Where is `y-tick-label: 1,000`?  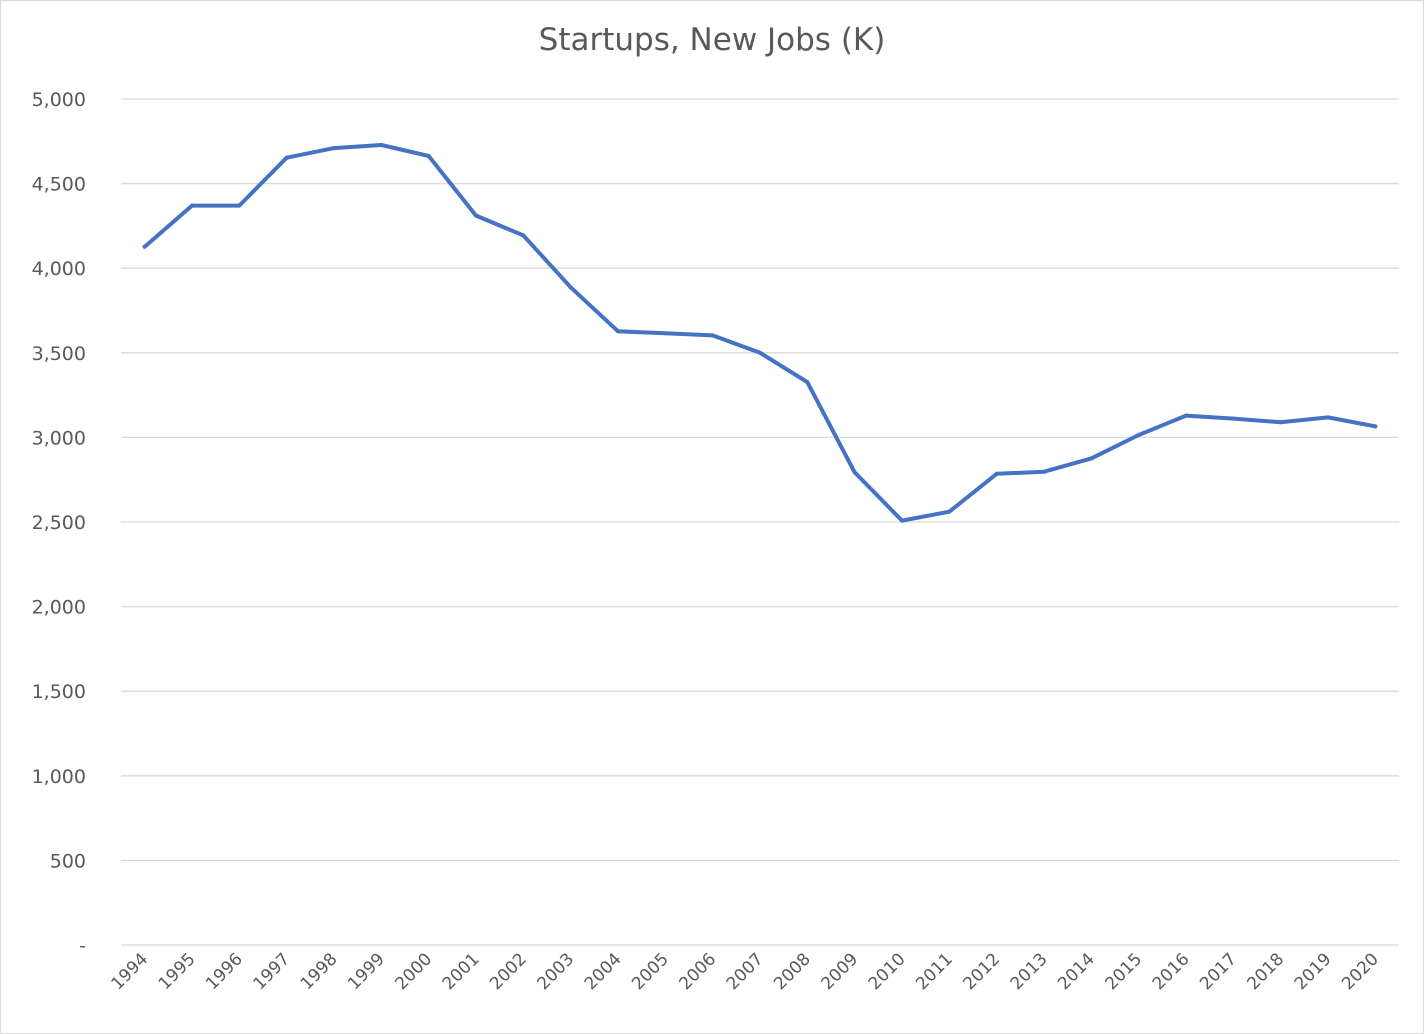 y-tick-label: 1,000 is located at coordinates (59, 777).